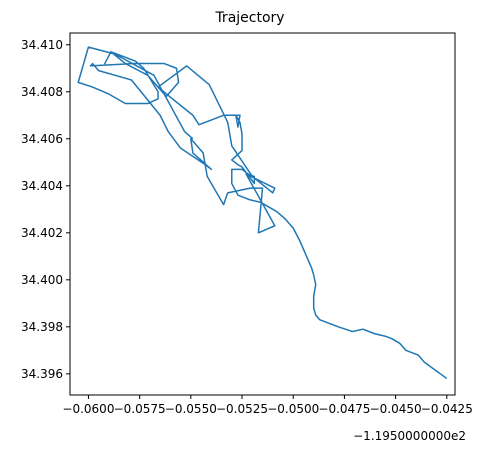  I want to click on chart-title: Trajectory, so click(249, 18).